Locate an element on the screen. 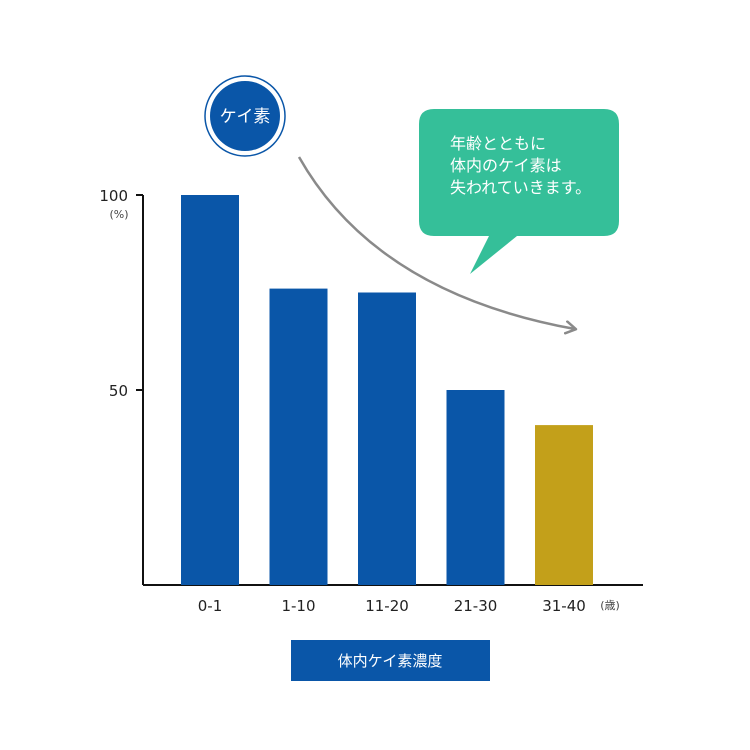 The height and width of the screenshot is (750, 750). y-tick-label-100: 100 is located at coordinates (113, 196).